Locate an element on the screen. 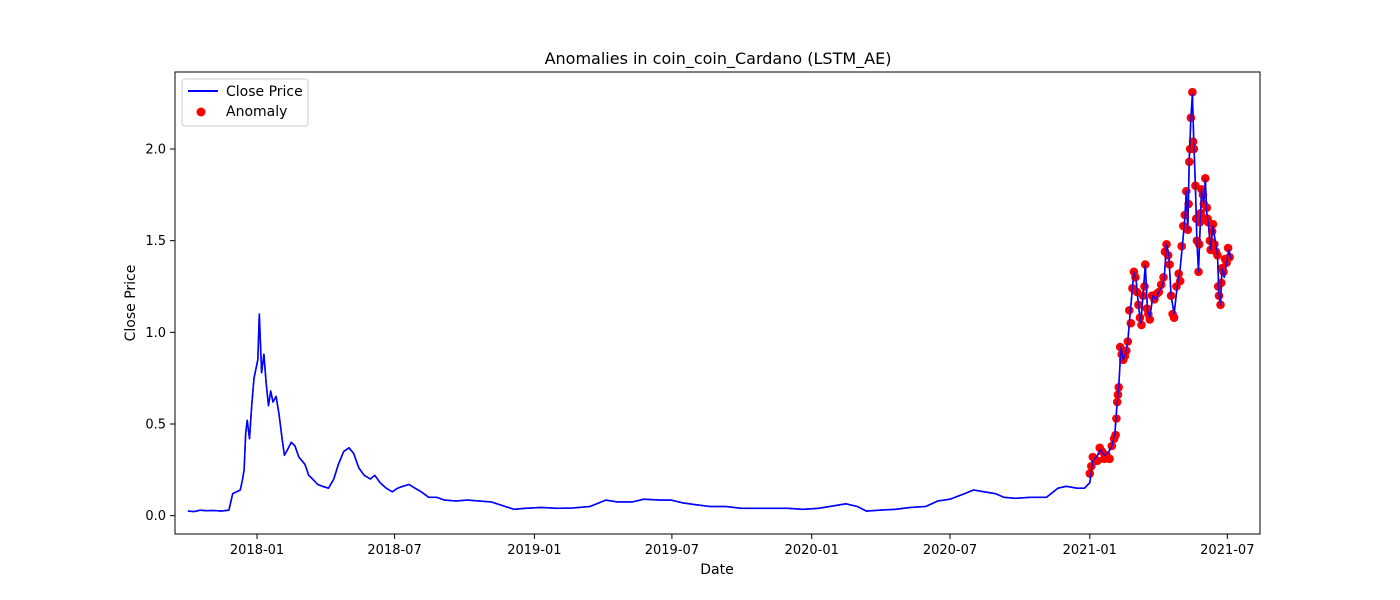 Image resolution: width=1400 pixels, height=600 pixels. y-axis: 0.0 0.5 1.0 1.5 2.0 is located at coordinates (160, 333).